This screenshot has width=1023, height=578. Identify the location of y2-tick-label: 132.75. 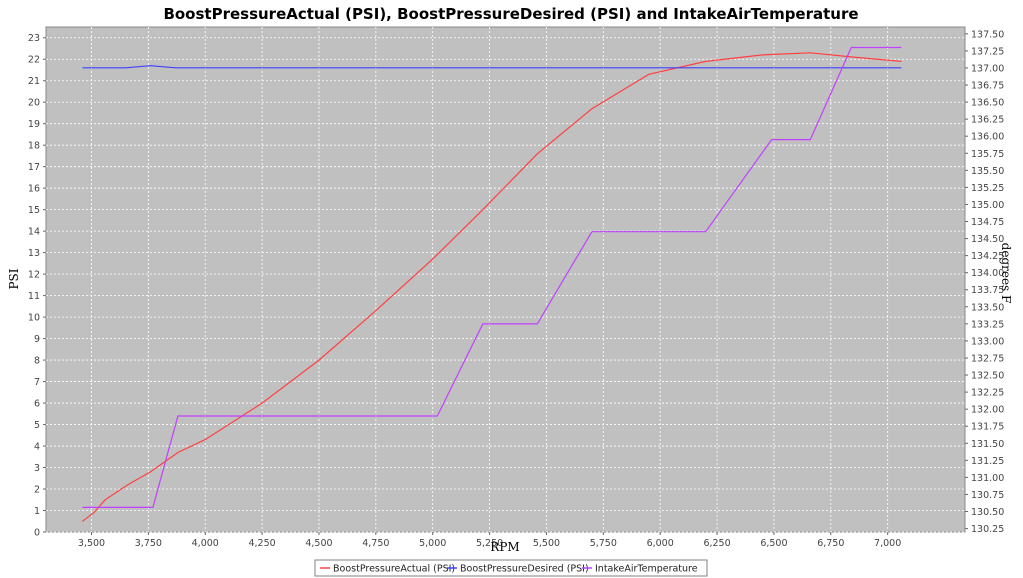
(987, 358).